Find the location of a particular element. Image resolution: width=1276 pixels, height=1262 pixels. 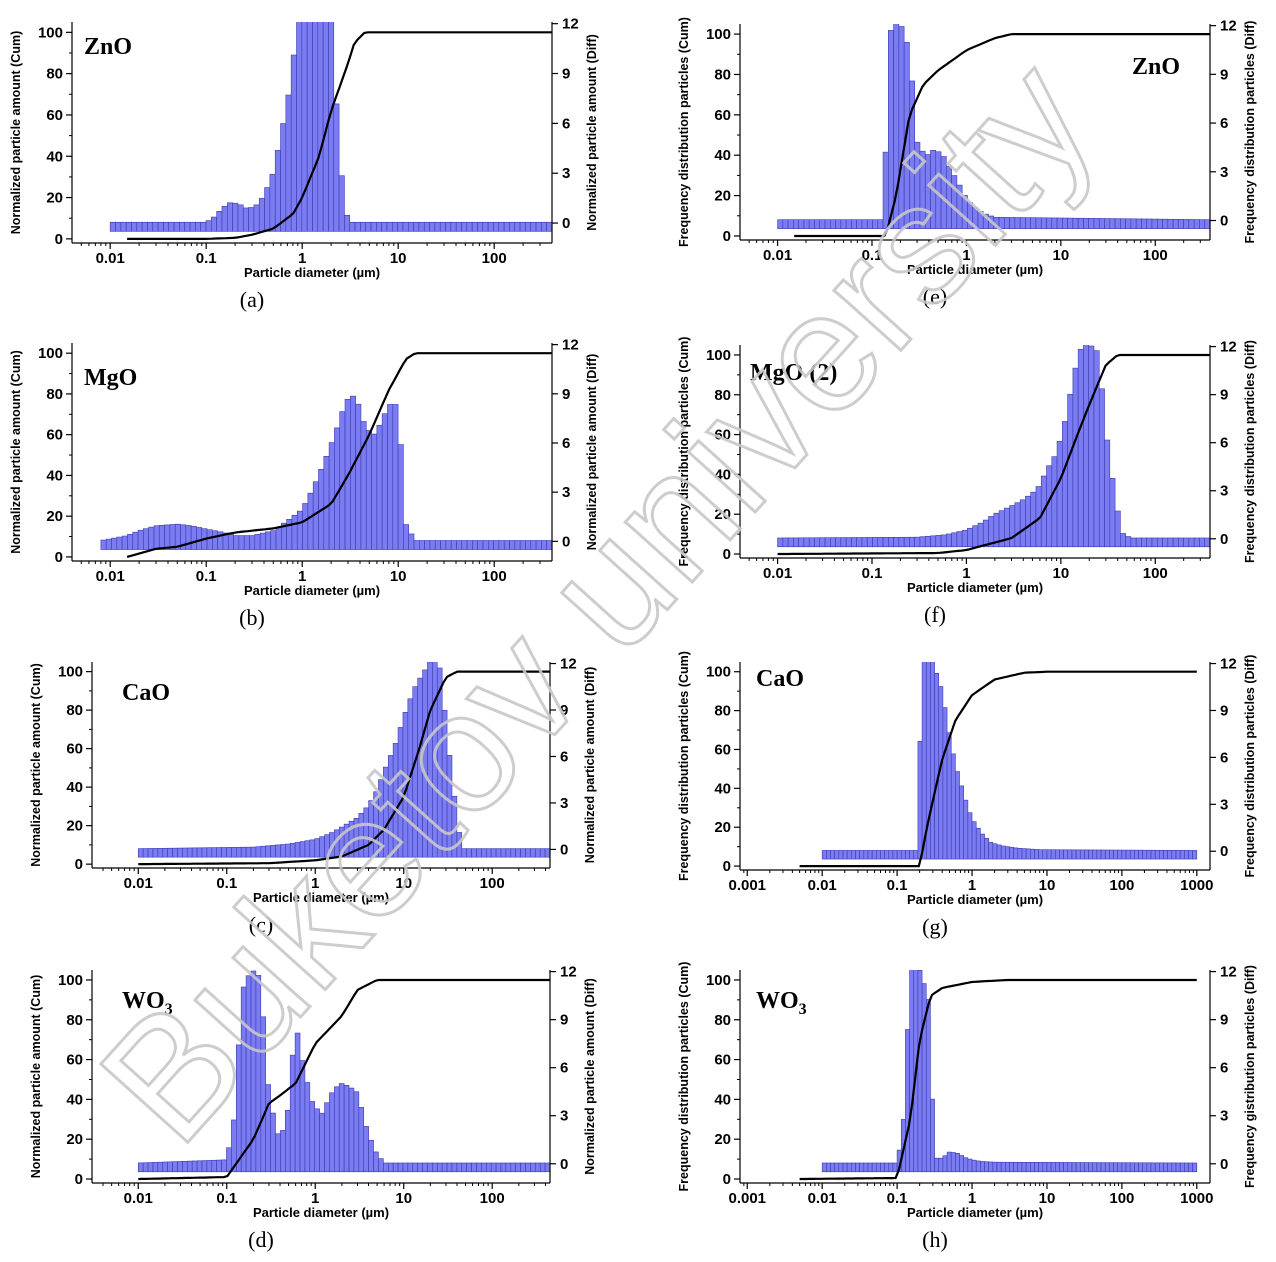

y-right-tick-label: 0 is located at coordinates (564, 849).